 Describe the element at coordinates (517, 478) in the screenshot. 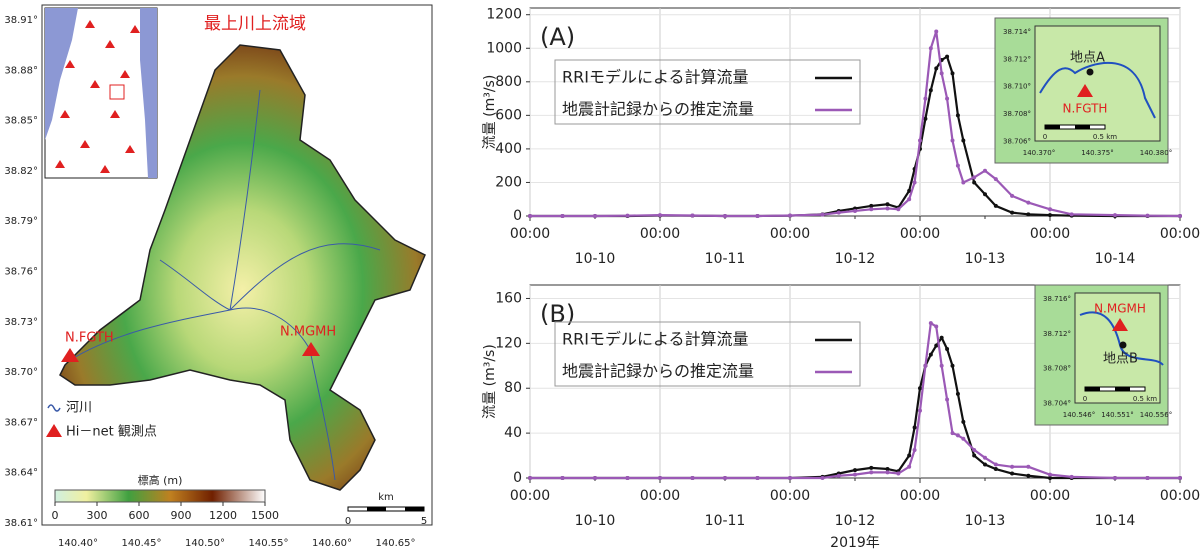

I see `y-tick-label: 0` at that location.